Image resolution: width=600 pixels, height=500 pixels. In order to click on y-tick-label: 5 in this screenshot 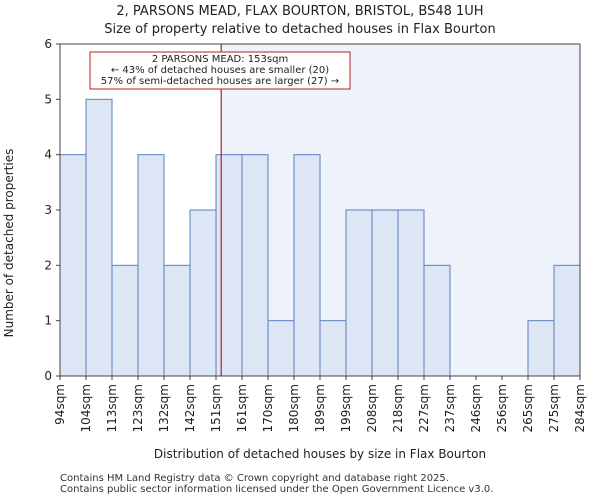, I will do `click(48, 99)`.